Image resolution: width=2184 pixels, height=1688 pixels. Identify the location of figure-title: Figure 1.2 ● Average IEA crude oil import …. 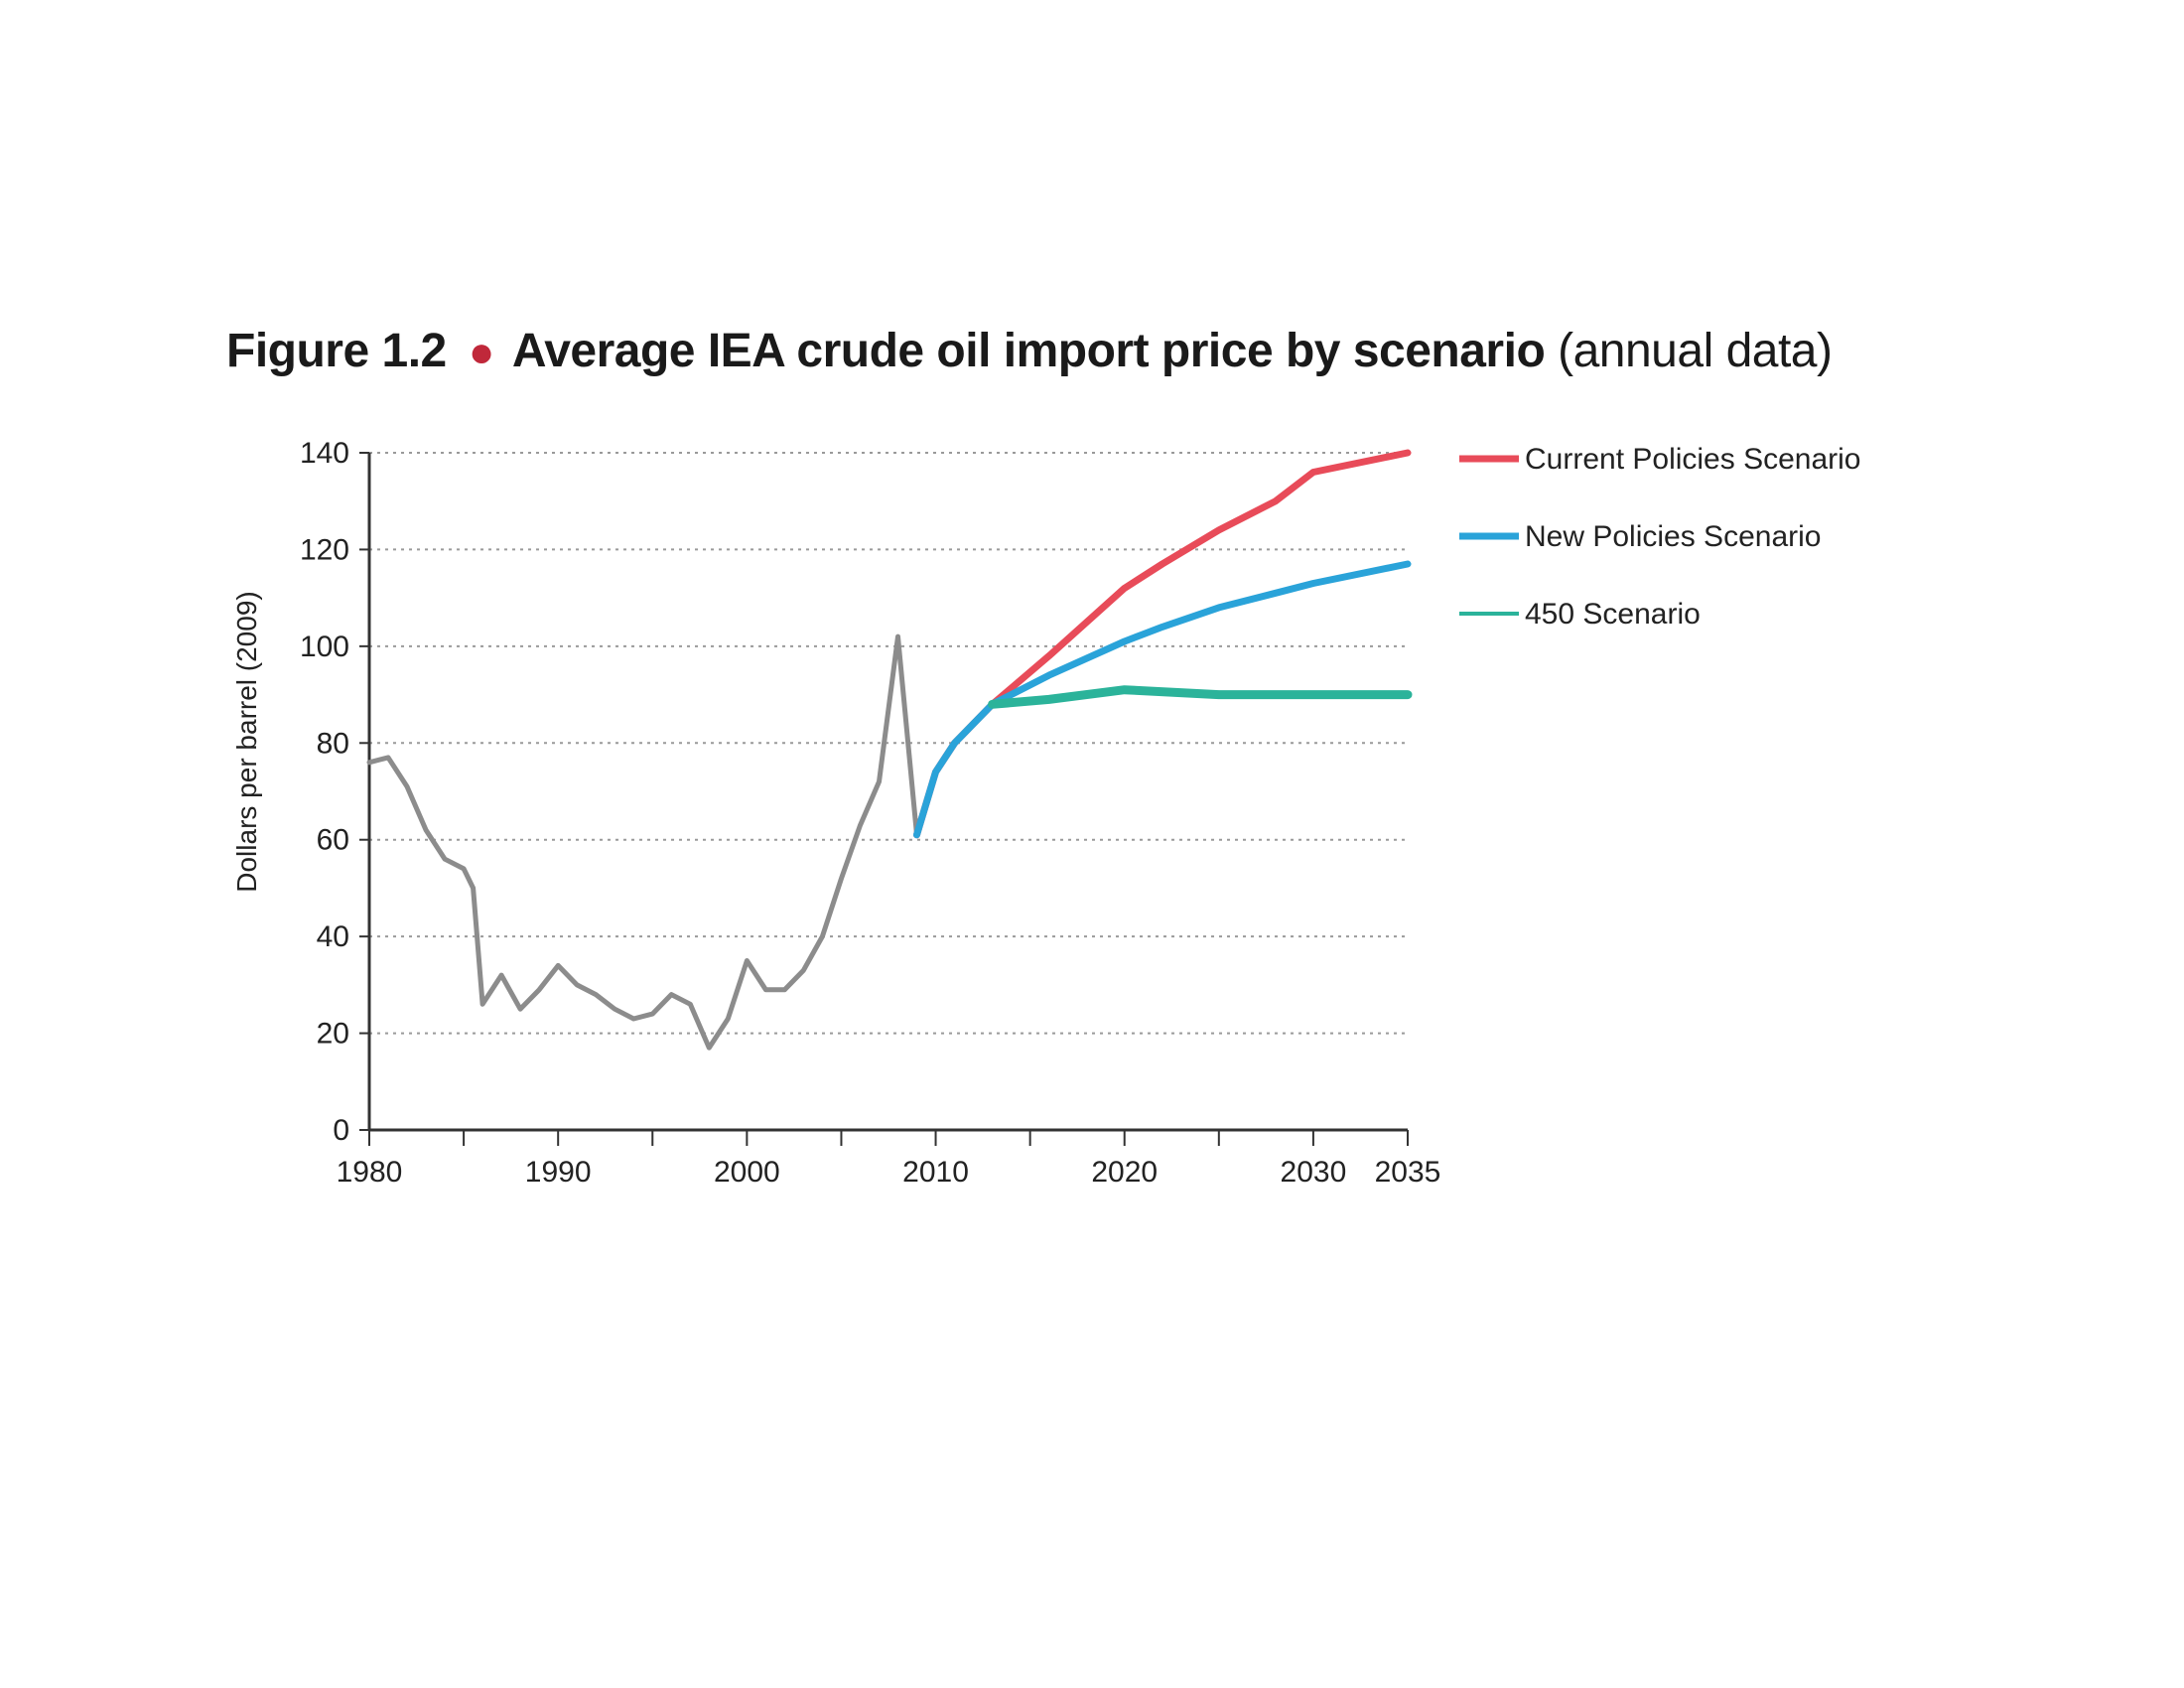
(1029, 351).